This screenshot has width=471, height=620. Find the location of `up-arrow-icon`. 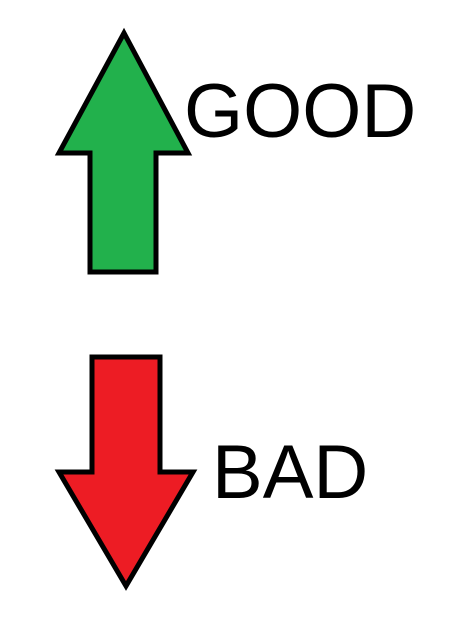

up-arrow-icon is located at coordinates (123, 151).